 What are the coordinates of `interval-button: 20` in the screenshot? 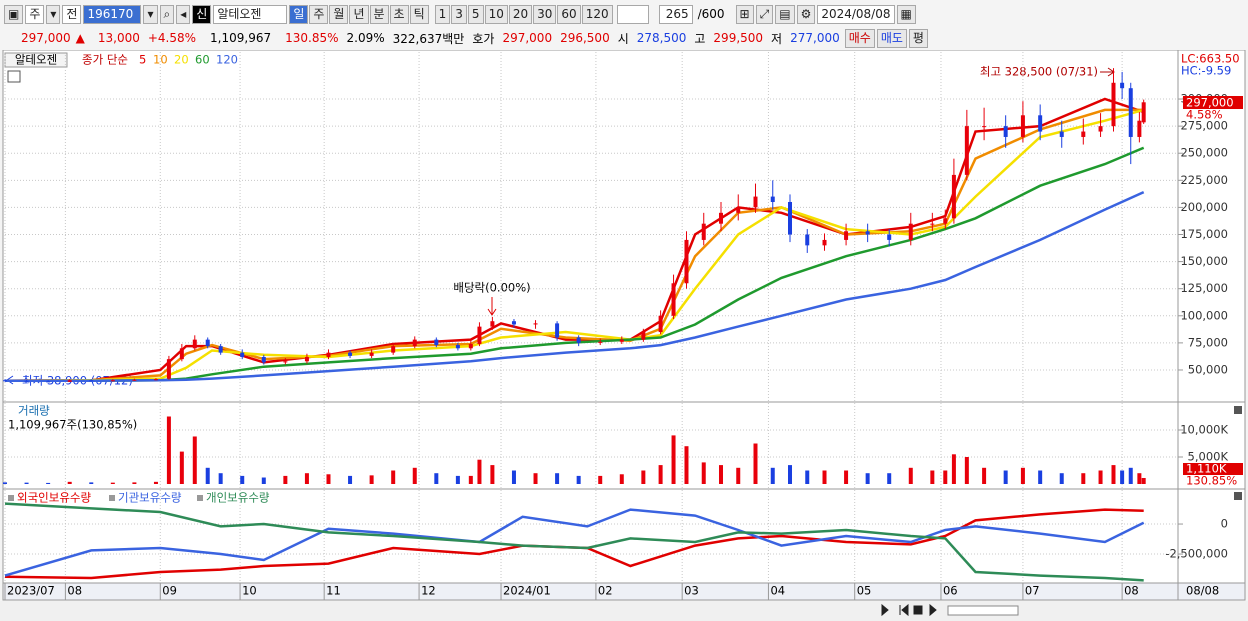 It's located at (520, 14).